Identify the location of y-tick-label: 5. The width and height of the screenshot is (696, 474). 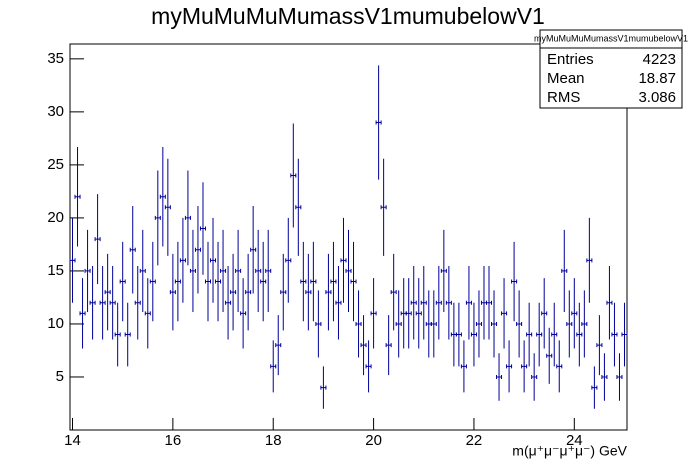
(60, 376).